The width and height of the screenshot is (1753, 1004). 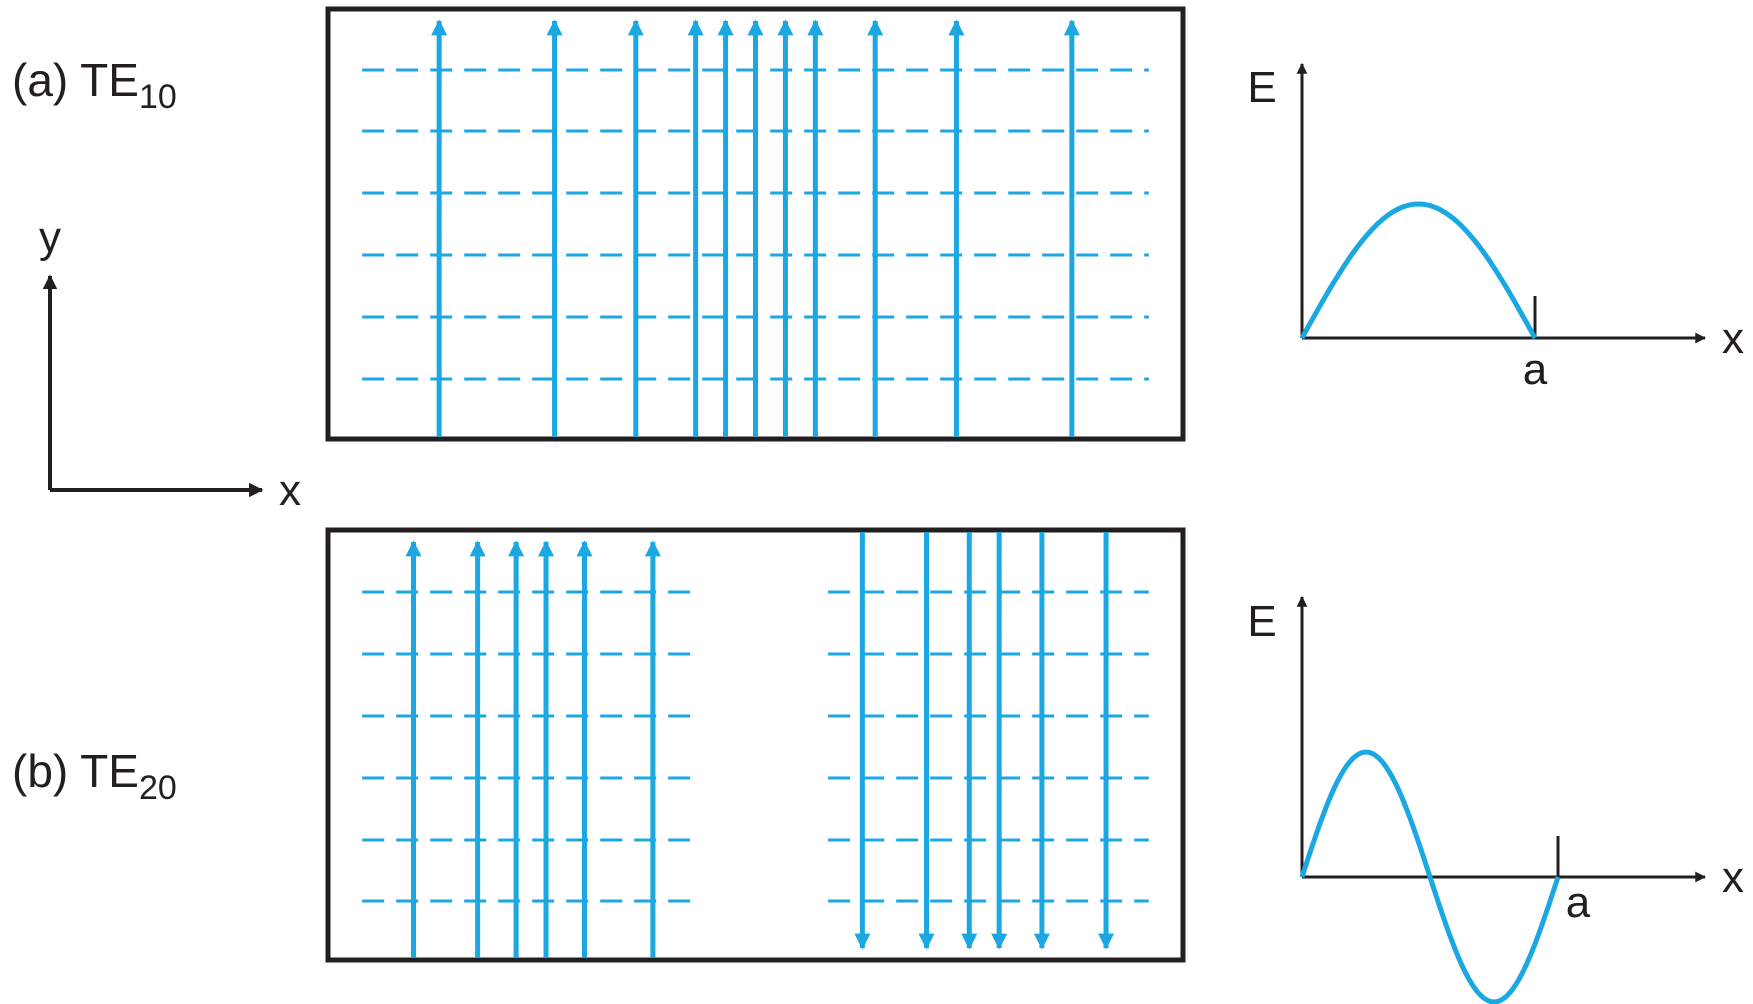 I want to click on mode-prefix: (a) TE, so click(x=75, y=80).